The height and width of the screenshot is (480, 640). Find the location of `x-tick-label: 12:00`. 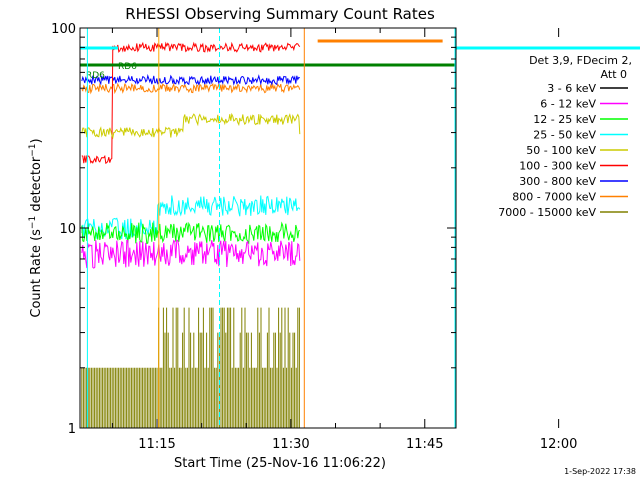

x-tick-label: 12:00 is located at coordinates (558, 444).